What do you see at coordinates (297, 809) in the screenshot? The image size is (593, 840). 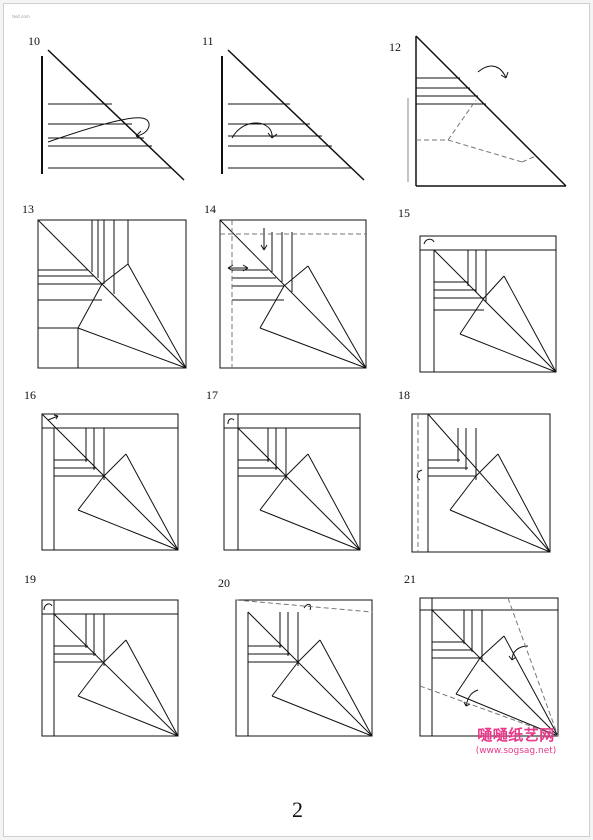 I see `page-number: 2` at bounding box center [297, 809].